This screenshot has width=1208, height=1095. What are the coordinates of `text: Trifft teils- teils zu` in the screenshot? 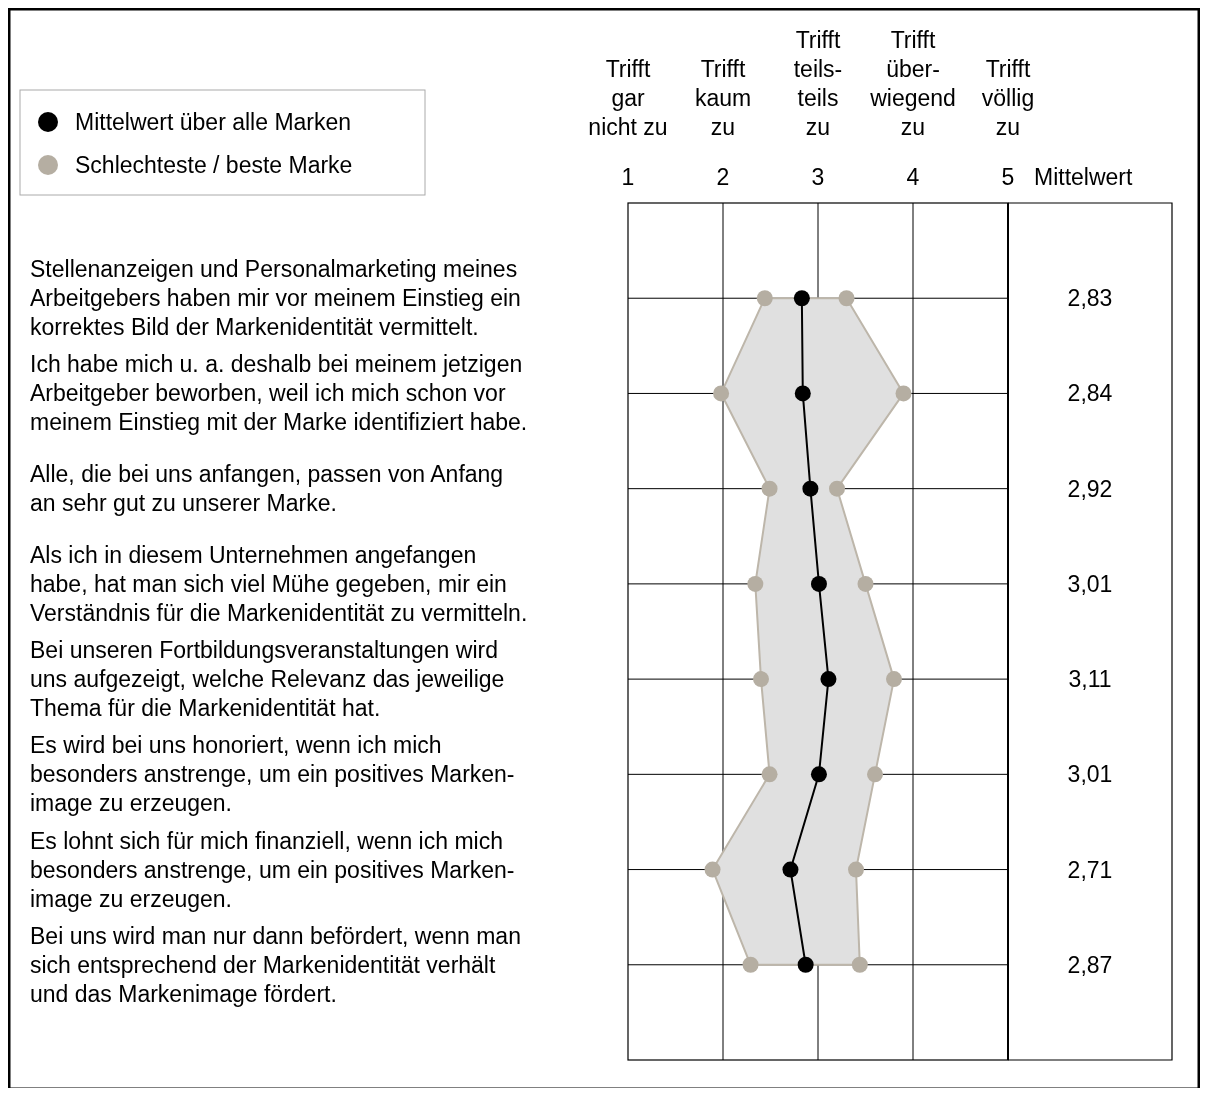 It's located at (818, 83).